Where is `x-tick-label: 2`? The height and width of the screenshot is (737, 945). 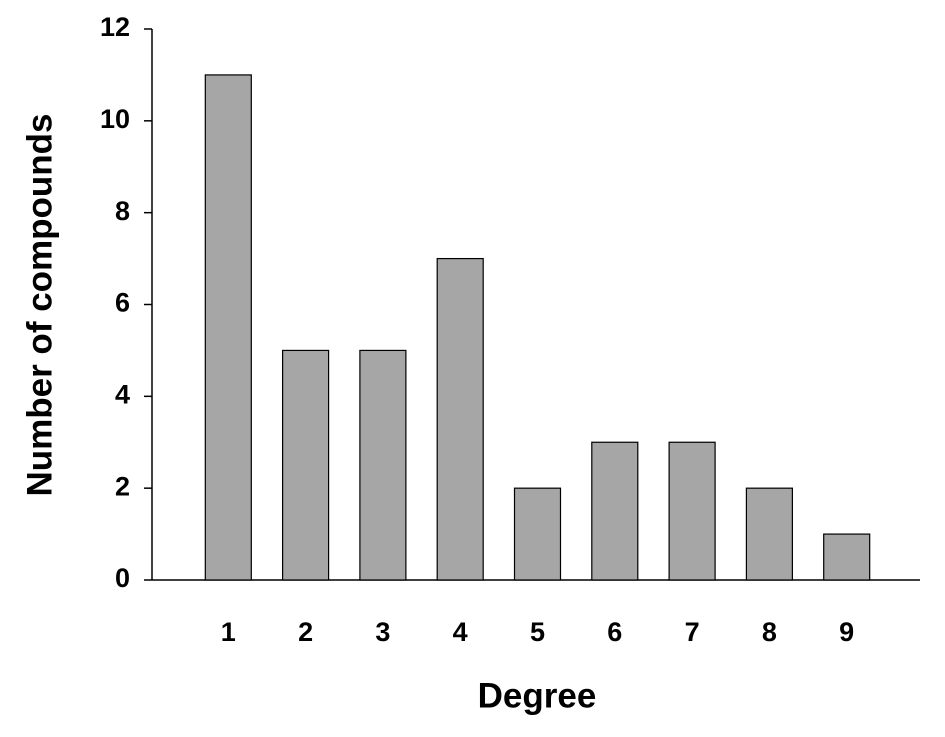
x-tick-label: 2 is located at coordinates (305, 632).